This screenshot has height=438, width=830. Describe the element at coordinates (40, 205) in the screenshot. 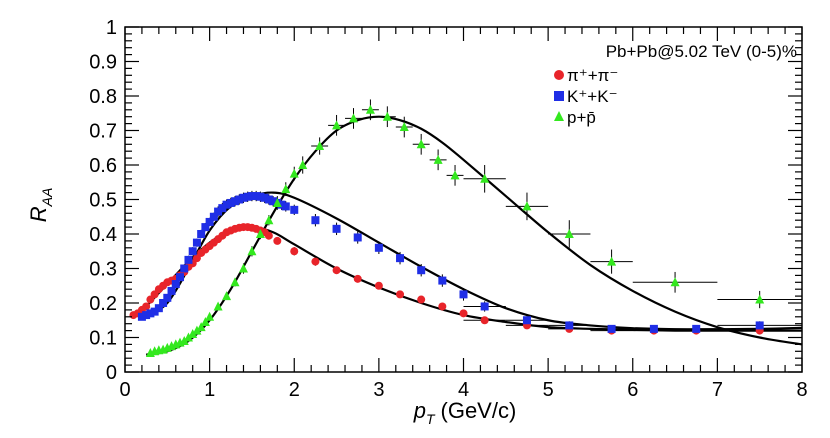

I see `y-axis-title: RAA` at that location.